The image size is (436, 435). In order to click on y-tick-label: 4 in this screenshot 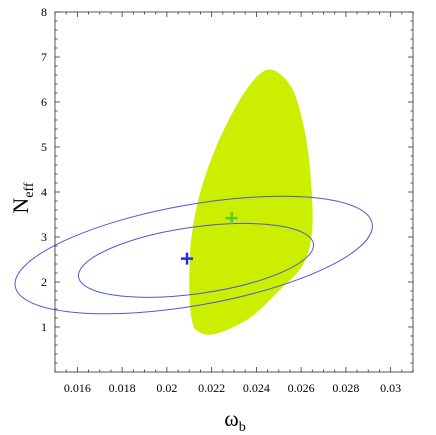, I will do `click(44, 192)`.